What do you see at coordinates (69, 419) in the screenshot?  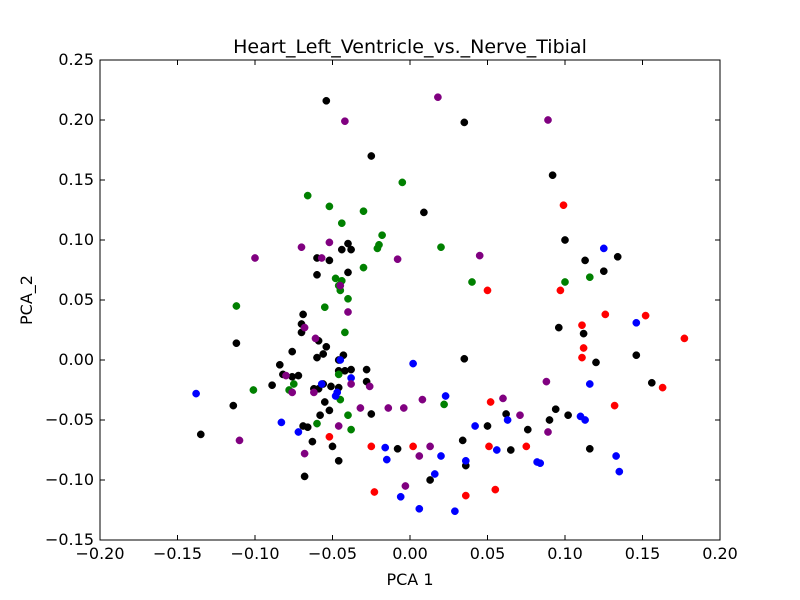 I see `y-tick-label: −0.05` at bounding box center [69, 419].